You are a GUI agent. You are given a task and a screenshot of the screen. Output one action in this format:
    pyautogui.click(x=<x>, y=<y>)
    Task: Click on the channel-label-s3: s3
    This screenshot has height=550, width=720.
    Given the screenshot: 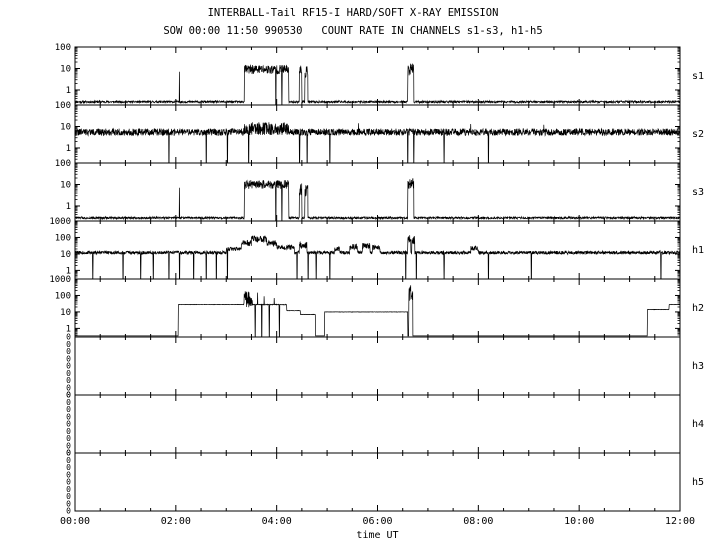 What is the action you would take?
    pyautogui.click(x=698, y=192)
    